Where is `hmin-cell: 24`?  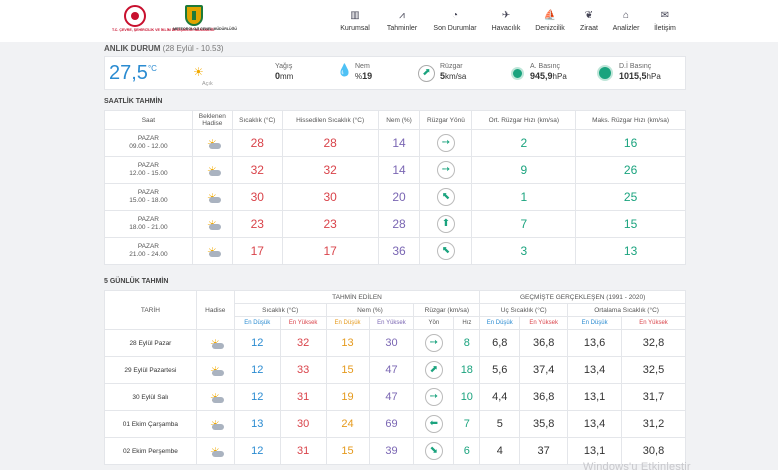 hmin-cell: 24 is located at coordinates (347, 424).